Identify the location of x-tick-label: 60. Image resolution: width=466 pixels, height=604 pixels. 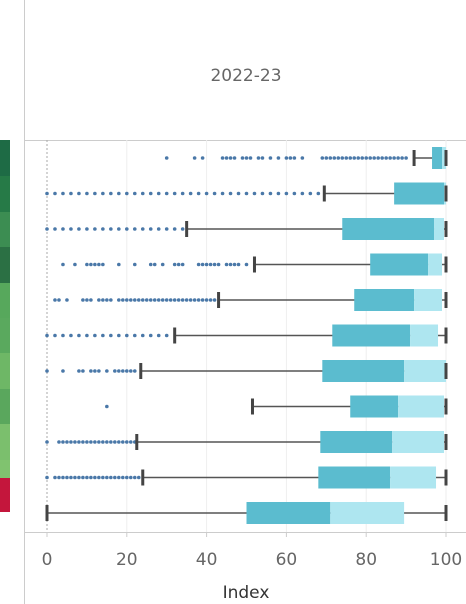
(287, 560).